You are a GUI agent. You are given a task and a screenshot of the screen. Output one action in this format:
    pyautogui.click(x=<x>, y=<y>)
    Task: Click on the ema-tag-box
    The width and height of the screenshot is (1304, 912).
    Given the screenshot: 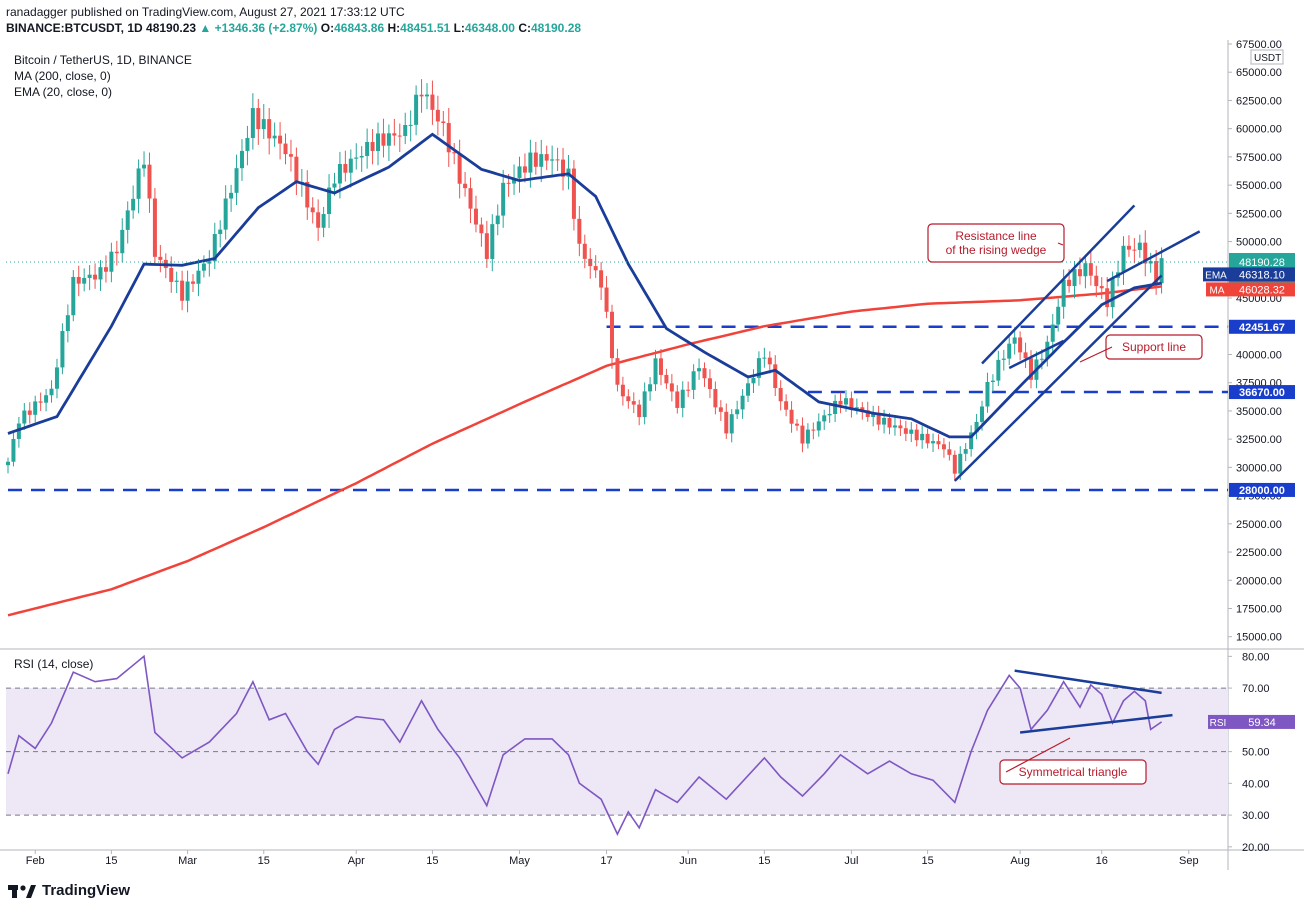 What is the action you would take?
    pyautogui.click(x=1216, y=274)
    